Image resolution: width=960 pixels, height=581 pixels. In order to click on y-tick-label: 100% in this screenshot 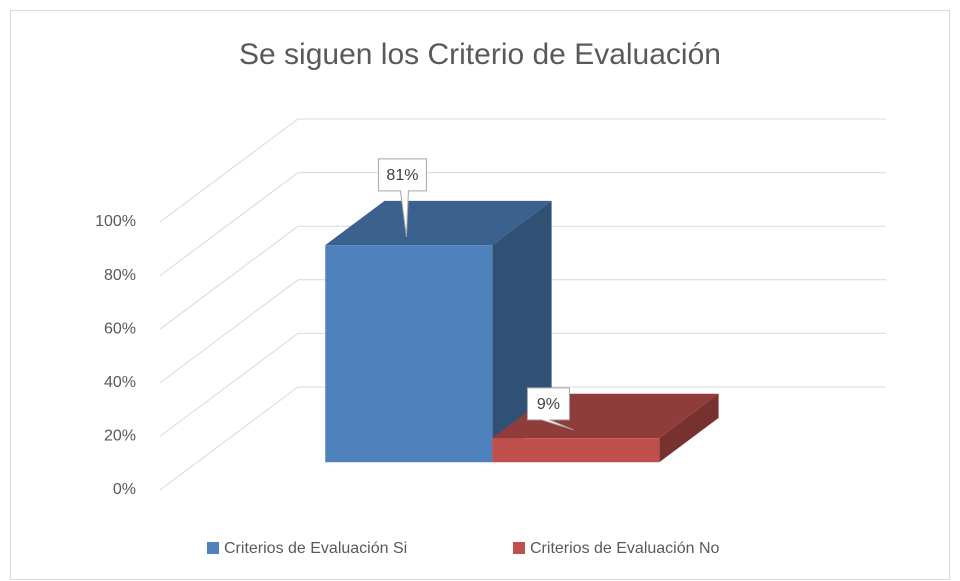, I will do `click(115, 221)`.